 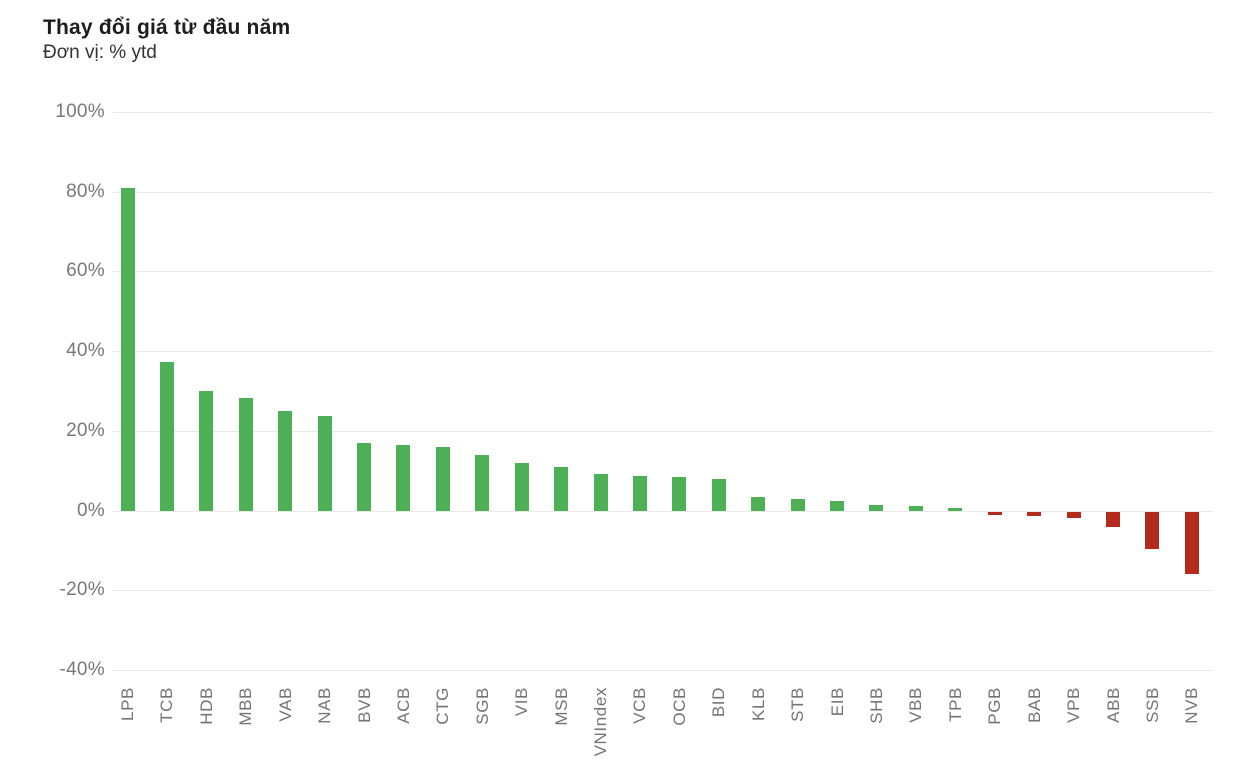 I want to click on bar-klb, so click(x=758, y=504).